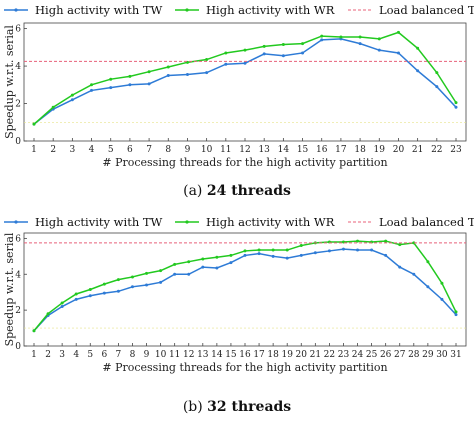 This screenshot has height=422, width=474. What do you see at coordinates (225, 150) in the screenshot?
I see `x-tick-label: 11` at bounding box center [225, 150].